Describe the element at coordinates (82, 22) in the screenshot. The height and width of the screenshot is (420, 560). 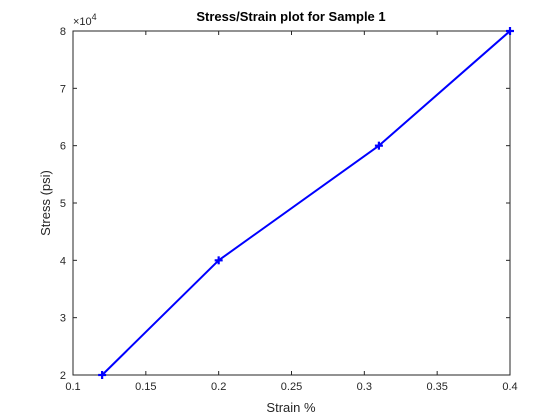
I see `y-exponent-base: ×10` at that location.